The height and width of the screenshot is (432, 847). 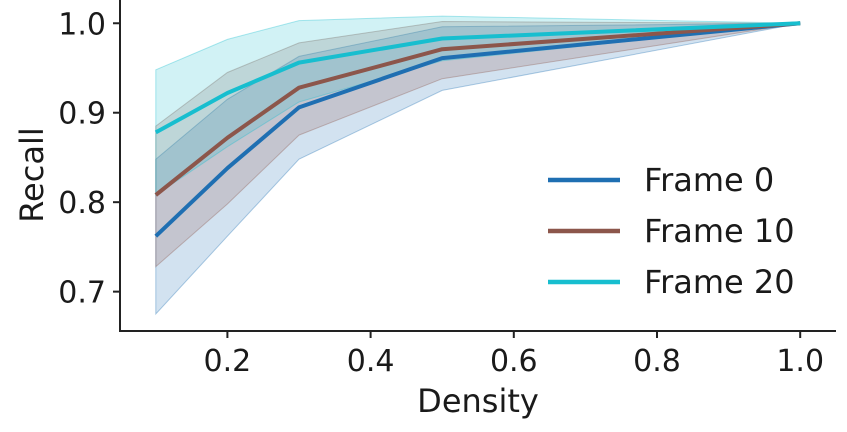 What do you see at coordinates (657, 361) in the screenshot?
I see `x-tick-label: 0.8` at bounding box center [657, 361].